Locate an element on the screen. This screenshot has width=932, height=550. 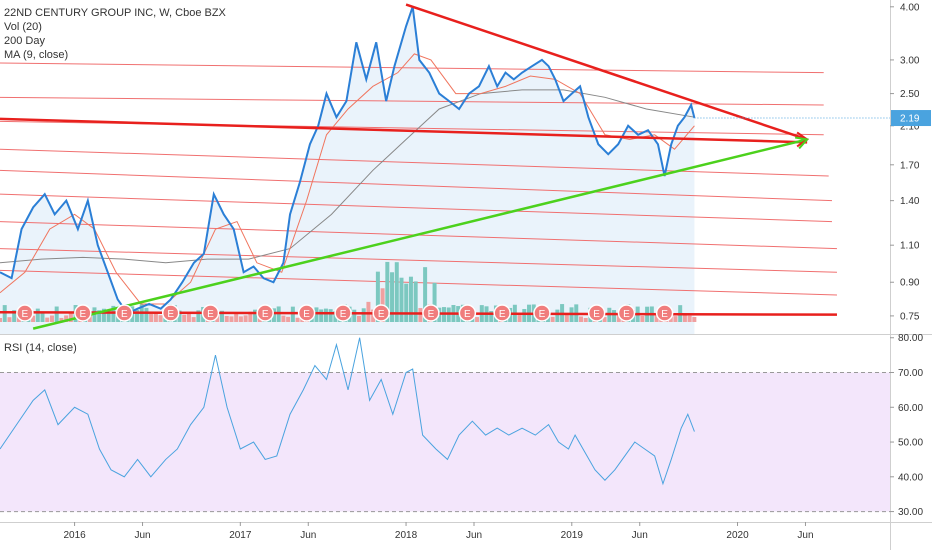
time-axis-label: 2016 is located at coordinates (74, 535).